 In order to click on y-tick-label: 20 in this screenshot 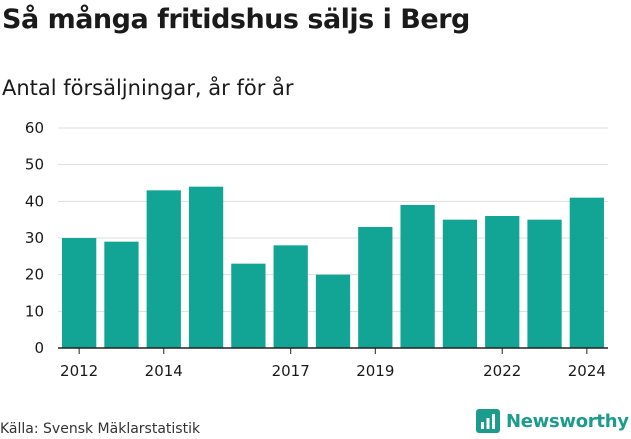, I will do `click(34, 275)`.